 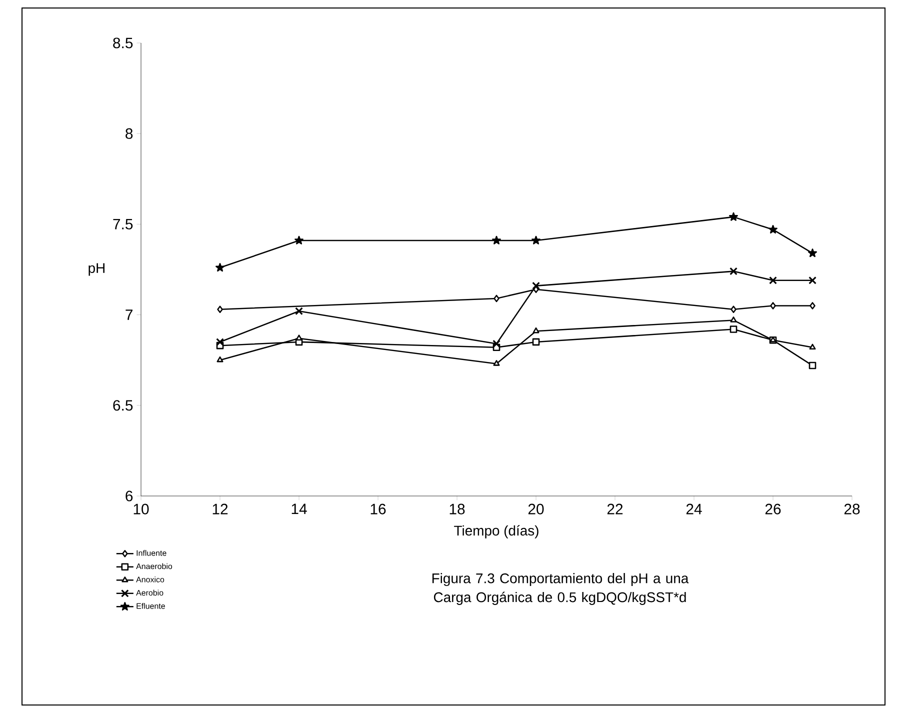 I want to click on x-tick-label: 10, so click(x=141, y=509).